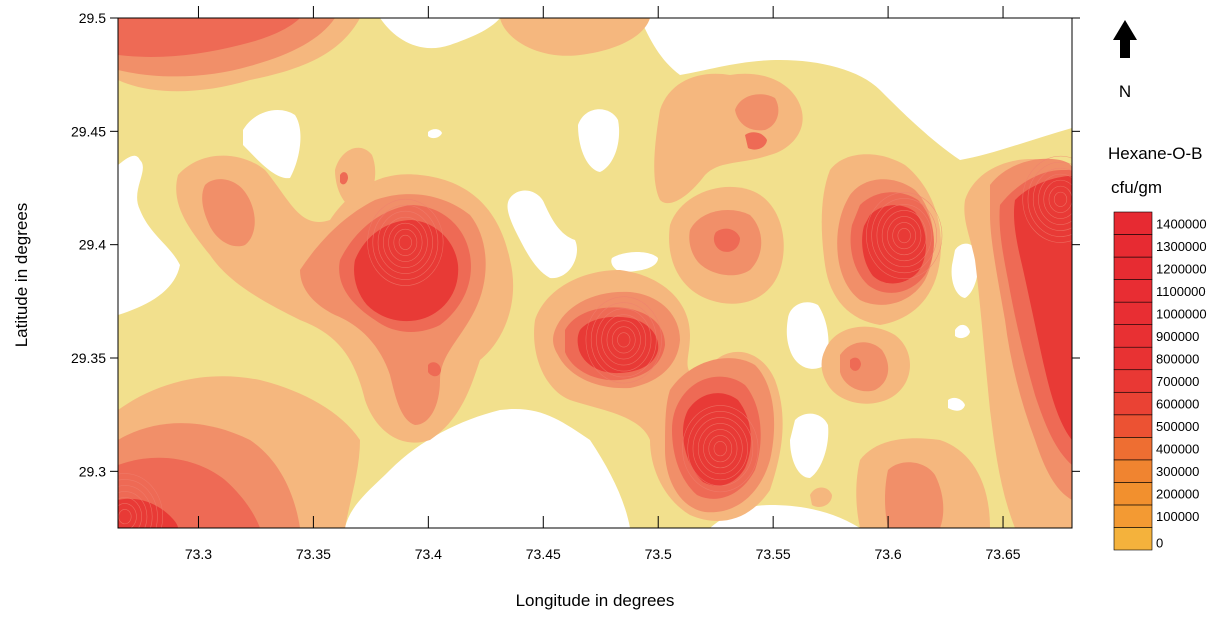 Image resolution: width=1228 pixels, height=623 pixels. Describe the element at coordinates (1159, 543) in the screenshot. I see `legend-label: 0` at that location.